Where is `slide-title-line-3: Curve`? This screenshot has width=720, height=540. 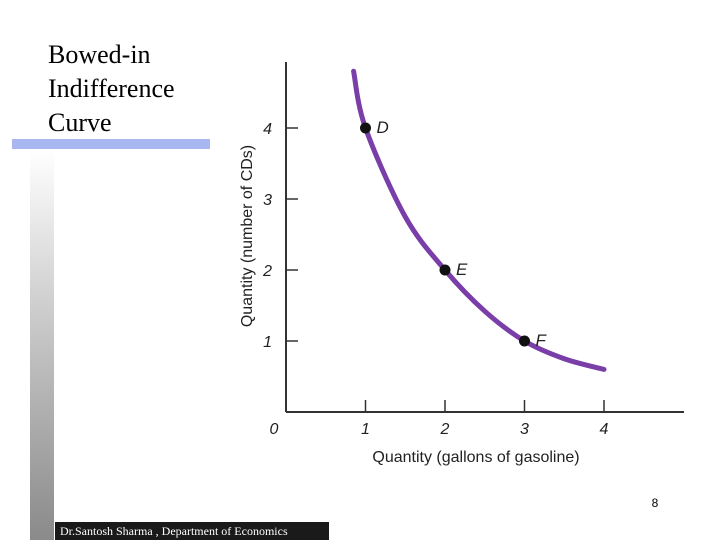
slide-title-line-3: Curve is located at coordinates (80, 122).